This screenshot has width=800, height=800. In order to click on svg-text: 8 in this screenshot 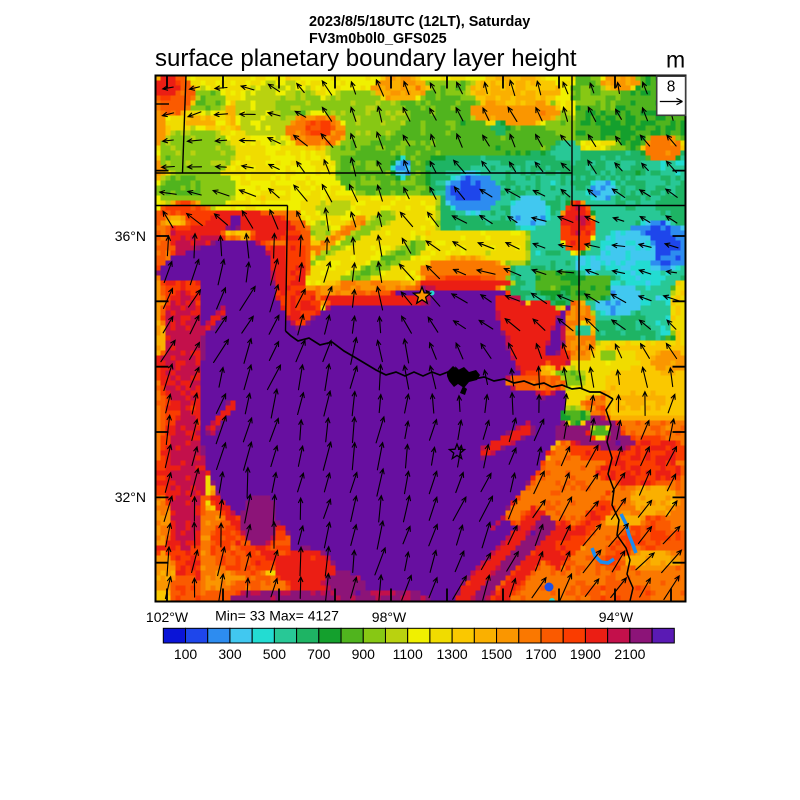, I will do `click(671, 87)`.